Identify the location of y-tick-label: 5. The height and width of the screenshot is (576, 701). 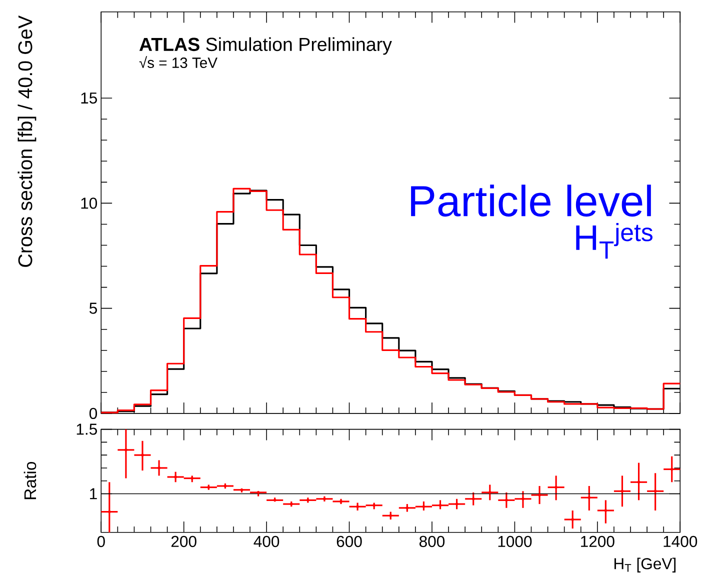
(93, 308).